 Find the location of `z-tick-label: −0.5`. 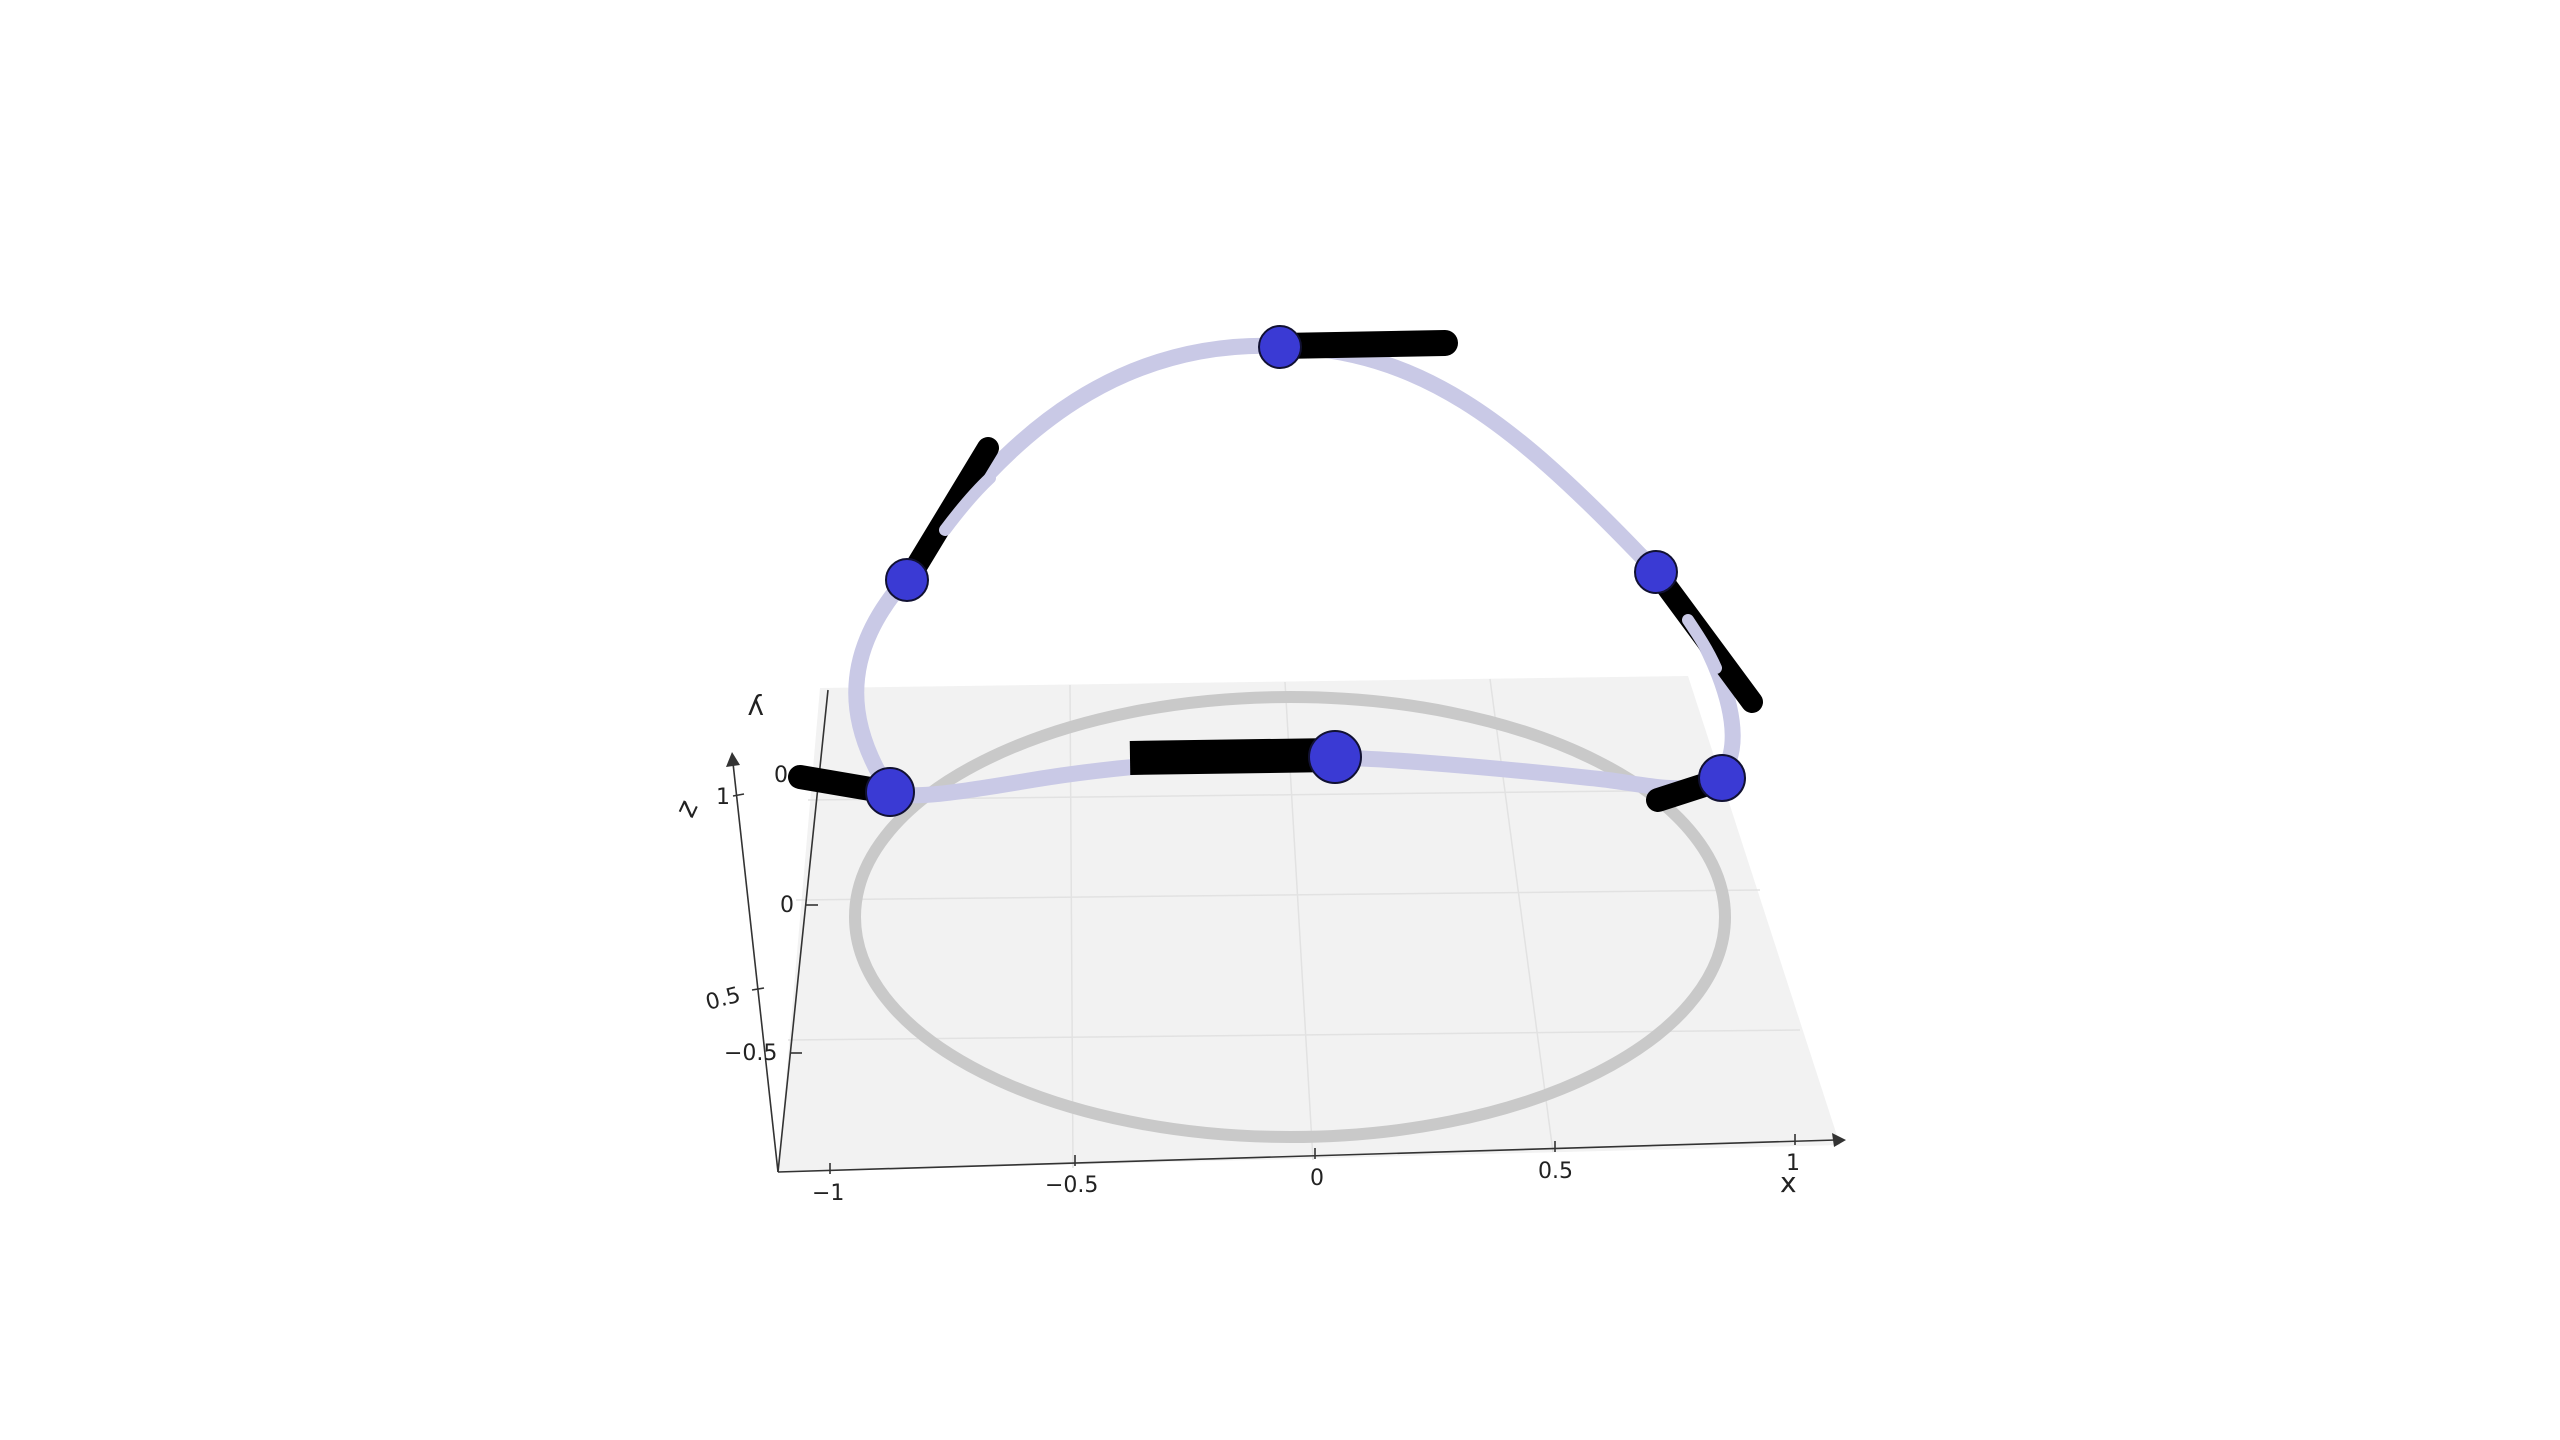

z-tick-label: −0.5 is located at coordinates (750, 1053).